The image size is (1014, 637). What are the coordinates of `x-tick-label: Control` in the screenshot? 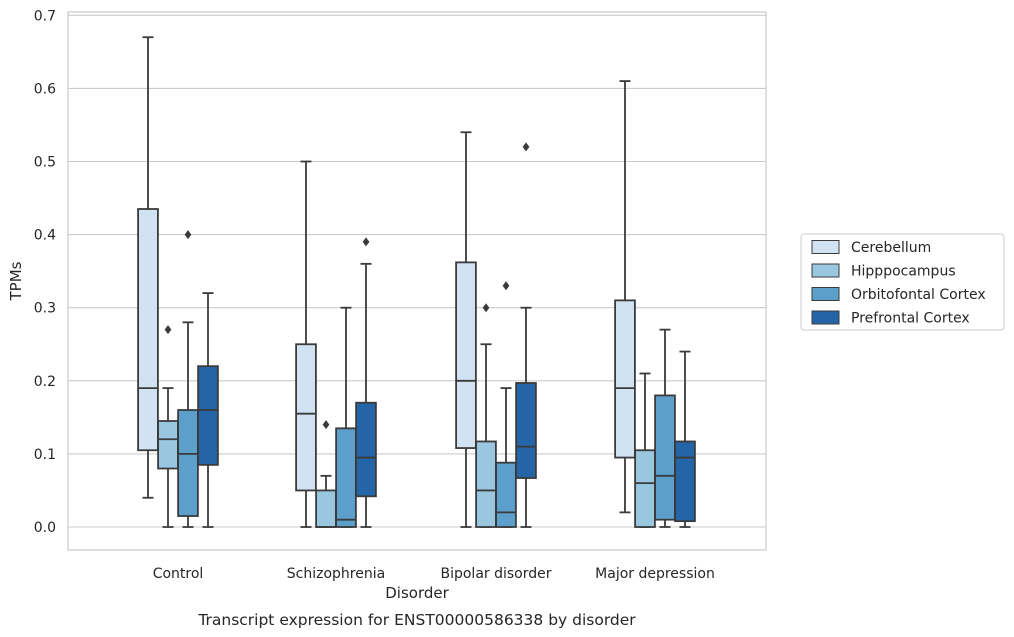 It's located at (178, 574).